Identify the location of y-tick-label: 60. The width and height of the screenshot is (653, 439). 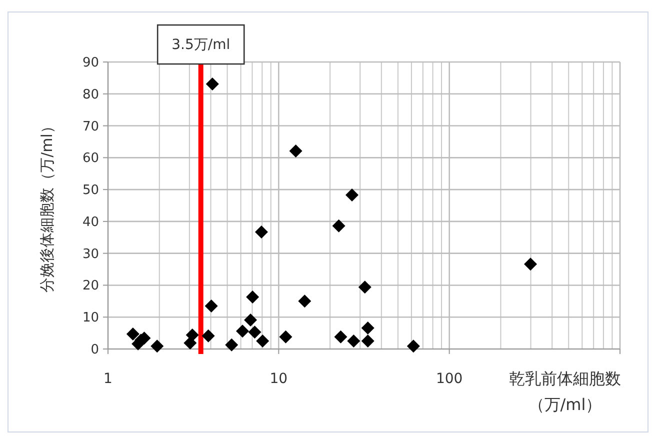
(90, 158).